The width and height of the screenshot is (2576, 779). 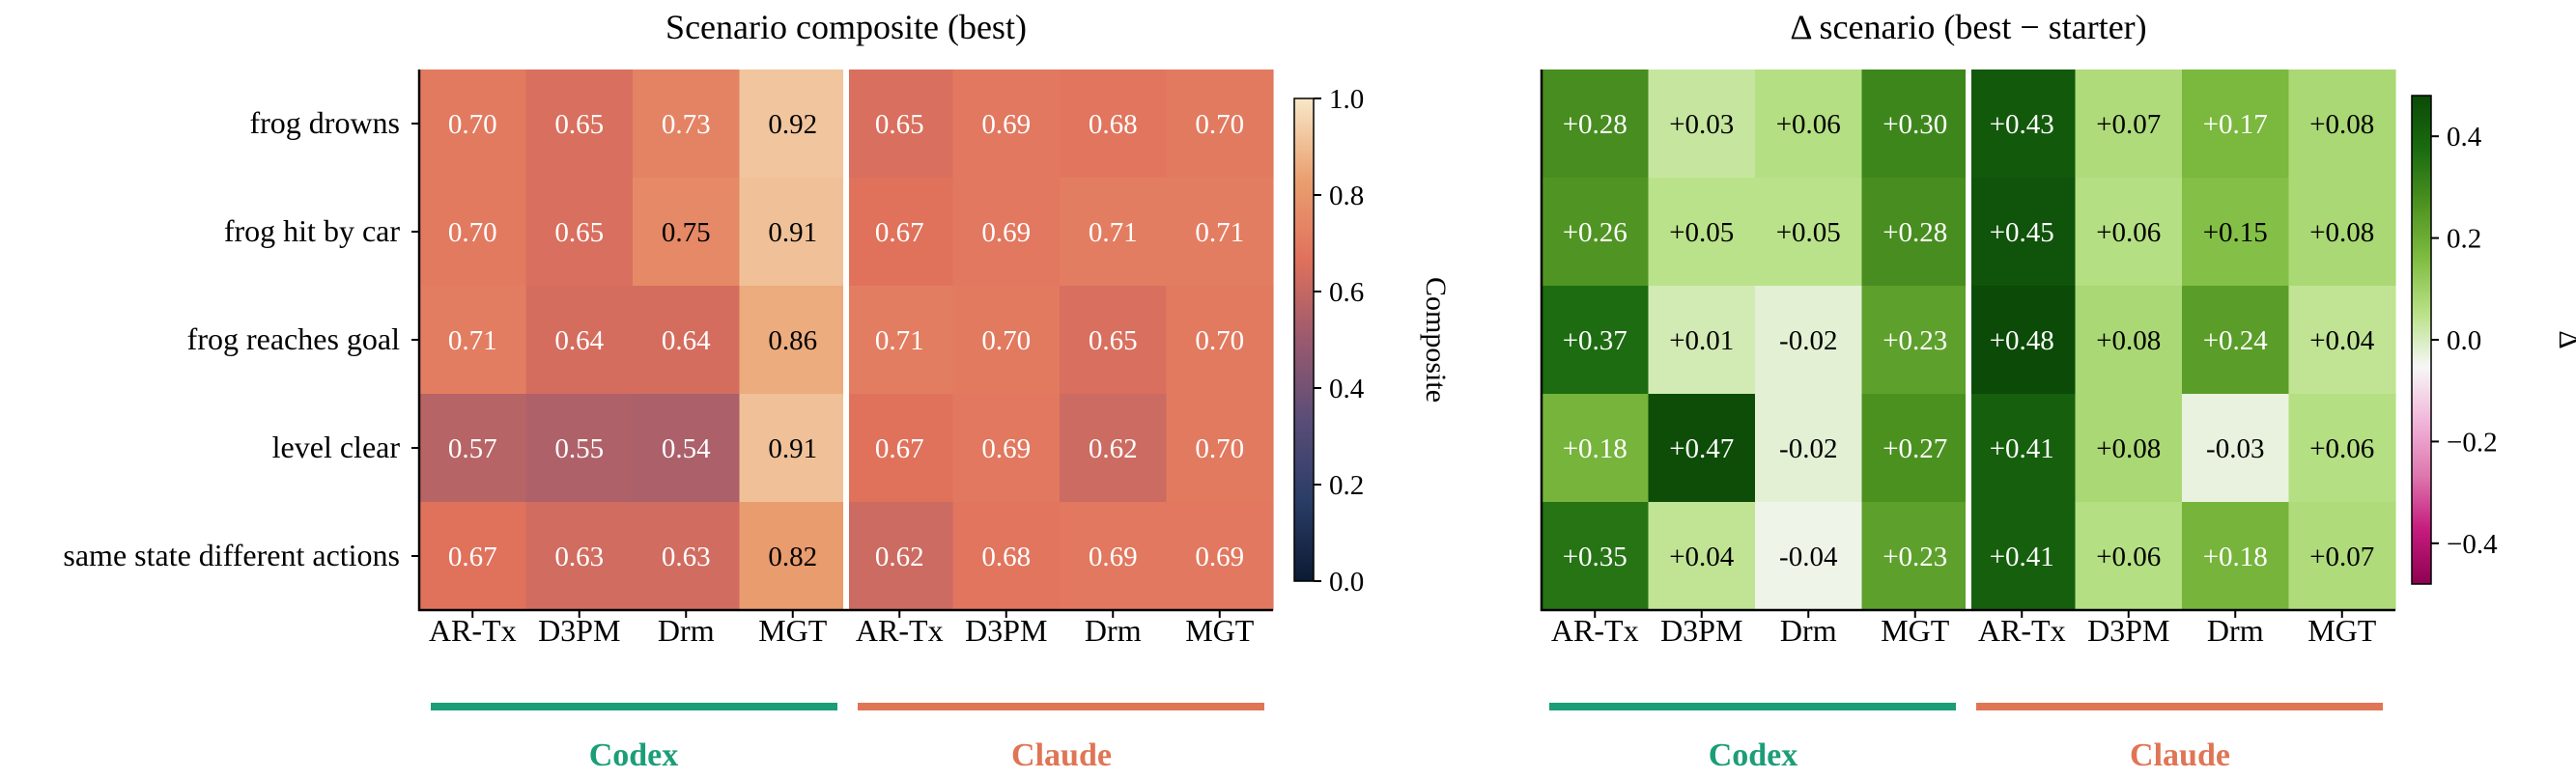 I want to click on delta-colorbar, so click(x=2421, y=340).